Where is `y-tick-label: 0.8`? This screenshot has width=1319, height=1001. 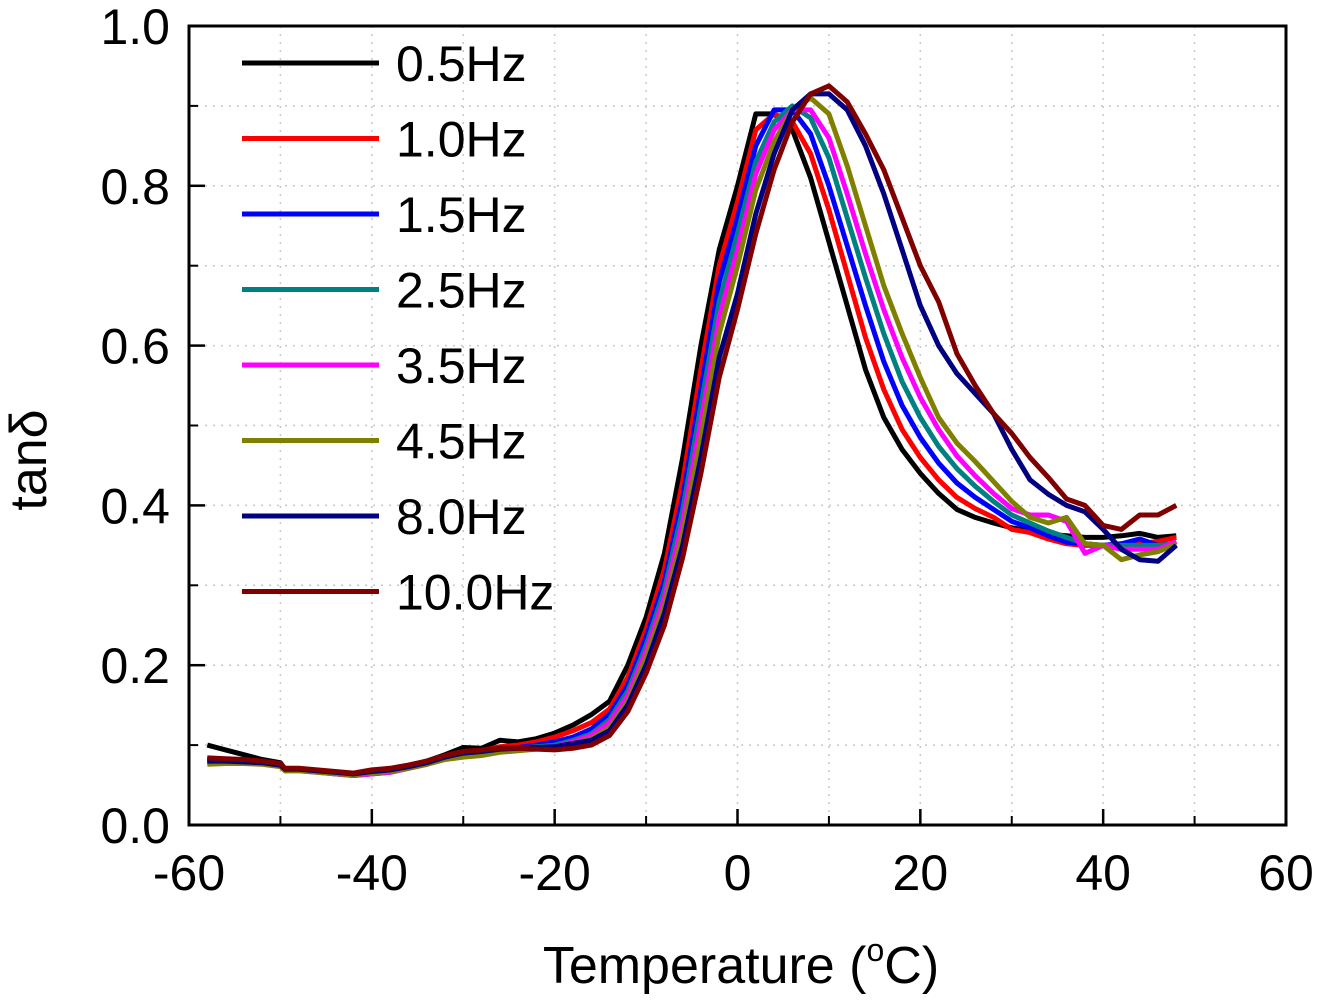 y-tick-label: 0.8 is located at coordinates (135, 187).